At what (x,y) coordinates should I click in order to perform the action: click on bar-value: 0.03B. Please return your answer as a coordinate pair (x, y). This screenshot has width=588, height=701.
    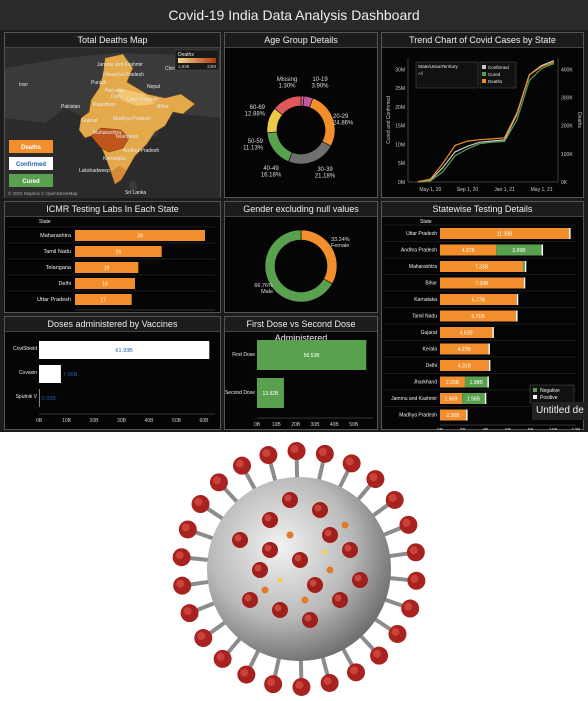
    Looking at the image, I should click on (49, 399).